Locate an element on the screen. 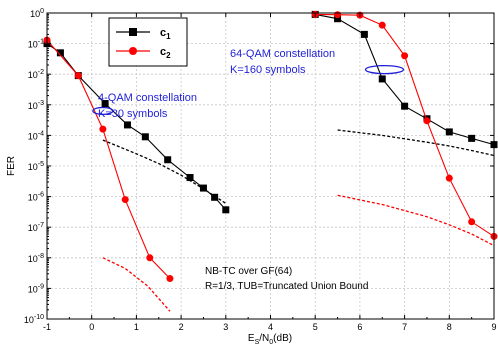  y-tick-label-exp: -10 is located at coordinates (39, 317).